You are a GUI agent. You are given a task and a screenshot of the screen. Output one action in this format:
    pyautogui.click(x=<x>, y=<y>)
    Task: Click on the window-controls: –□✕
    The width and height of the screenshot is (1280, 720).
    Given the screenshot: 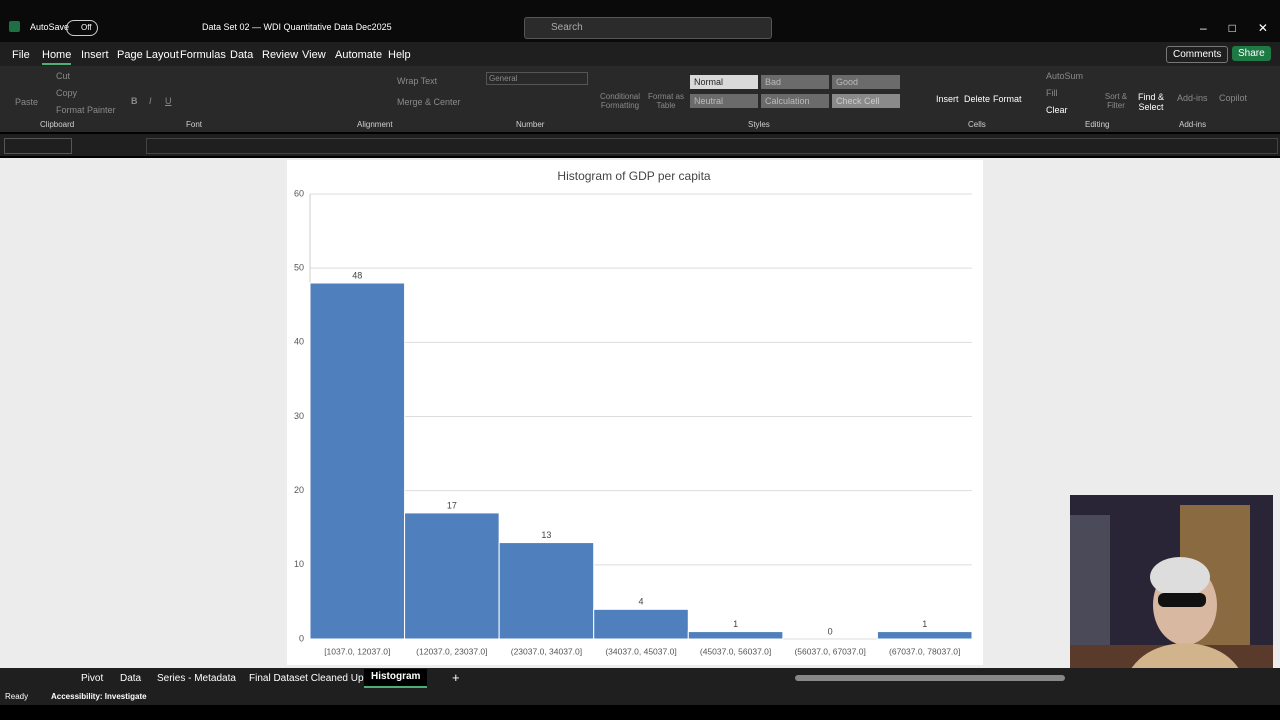 What is the action you would take?
    pyautogui.click(x=1234, y=28)
    